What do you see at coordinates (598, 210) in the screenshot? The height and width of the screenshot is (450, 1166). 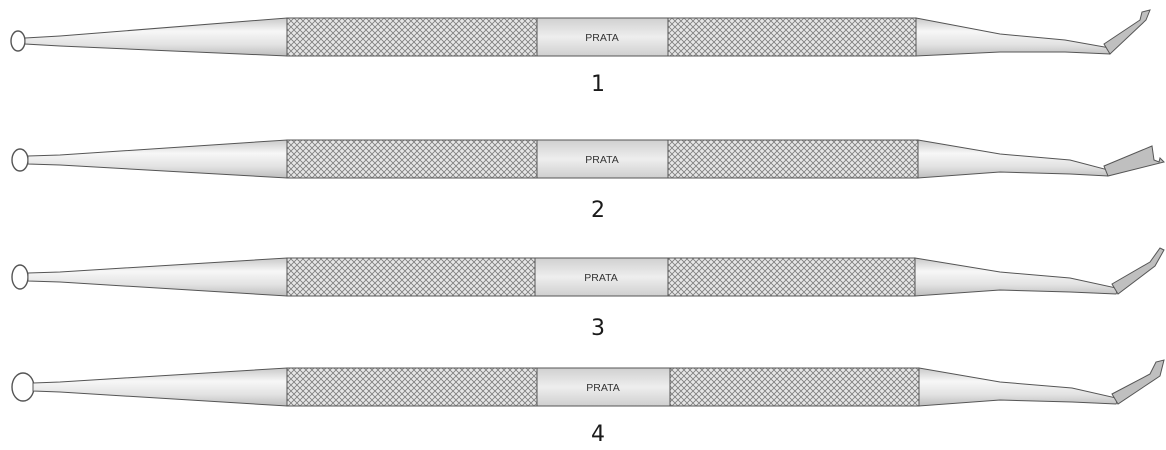 I see `instrument-number: 2` at bounding box center [598, 210].